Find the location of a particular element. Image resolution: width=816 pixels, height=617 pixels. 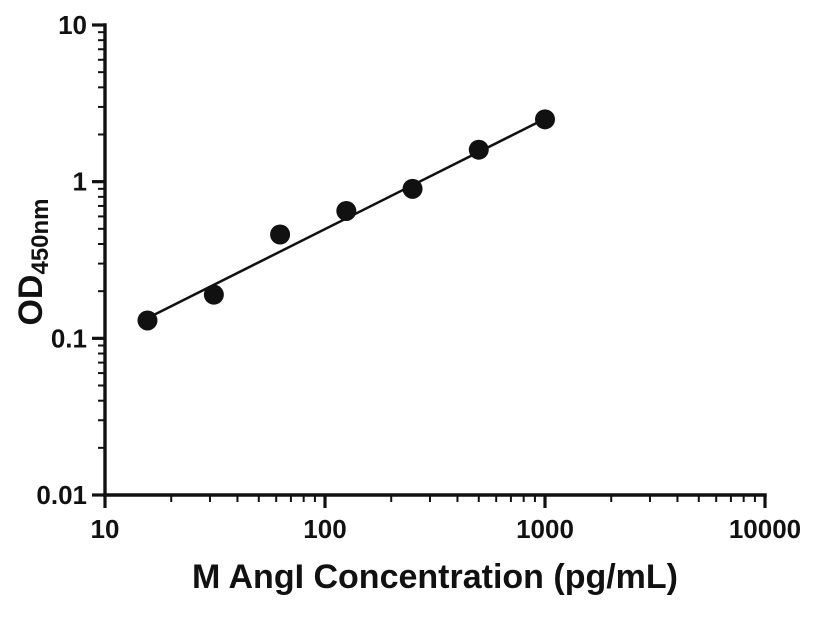

y-tick-label: 1 is located at coordinates (80, 182).